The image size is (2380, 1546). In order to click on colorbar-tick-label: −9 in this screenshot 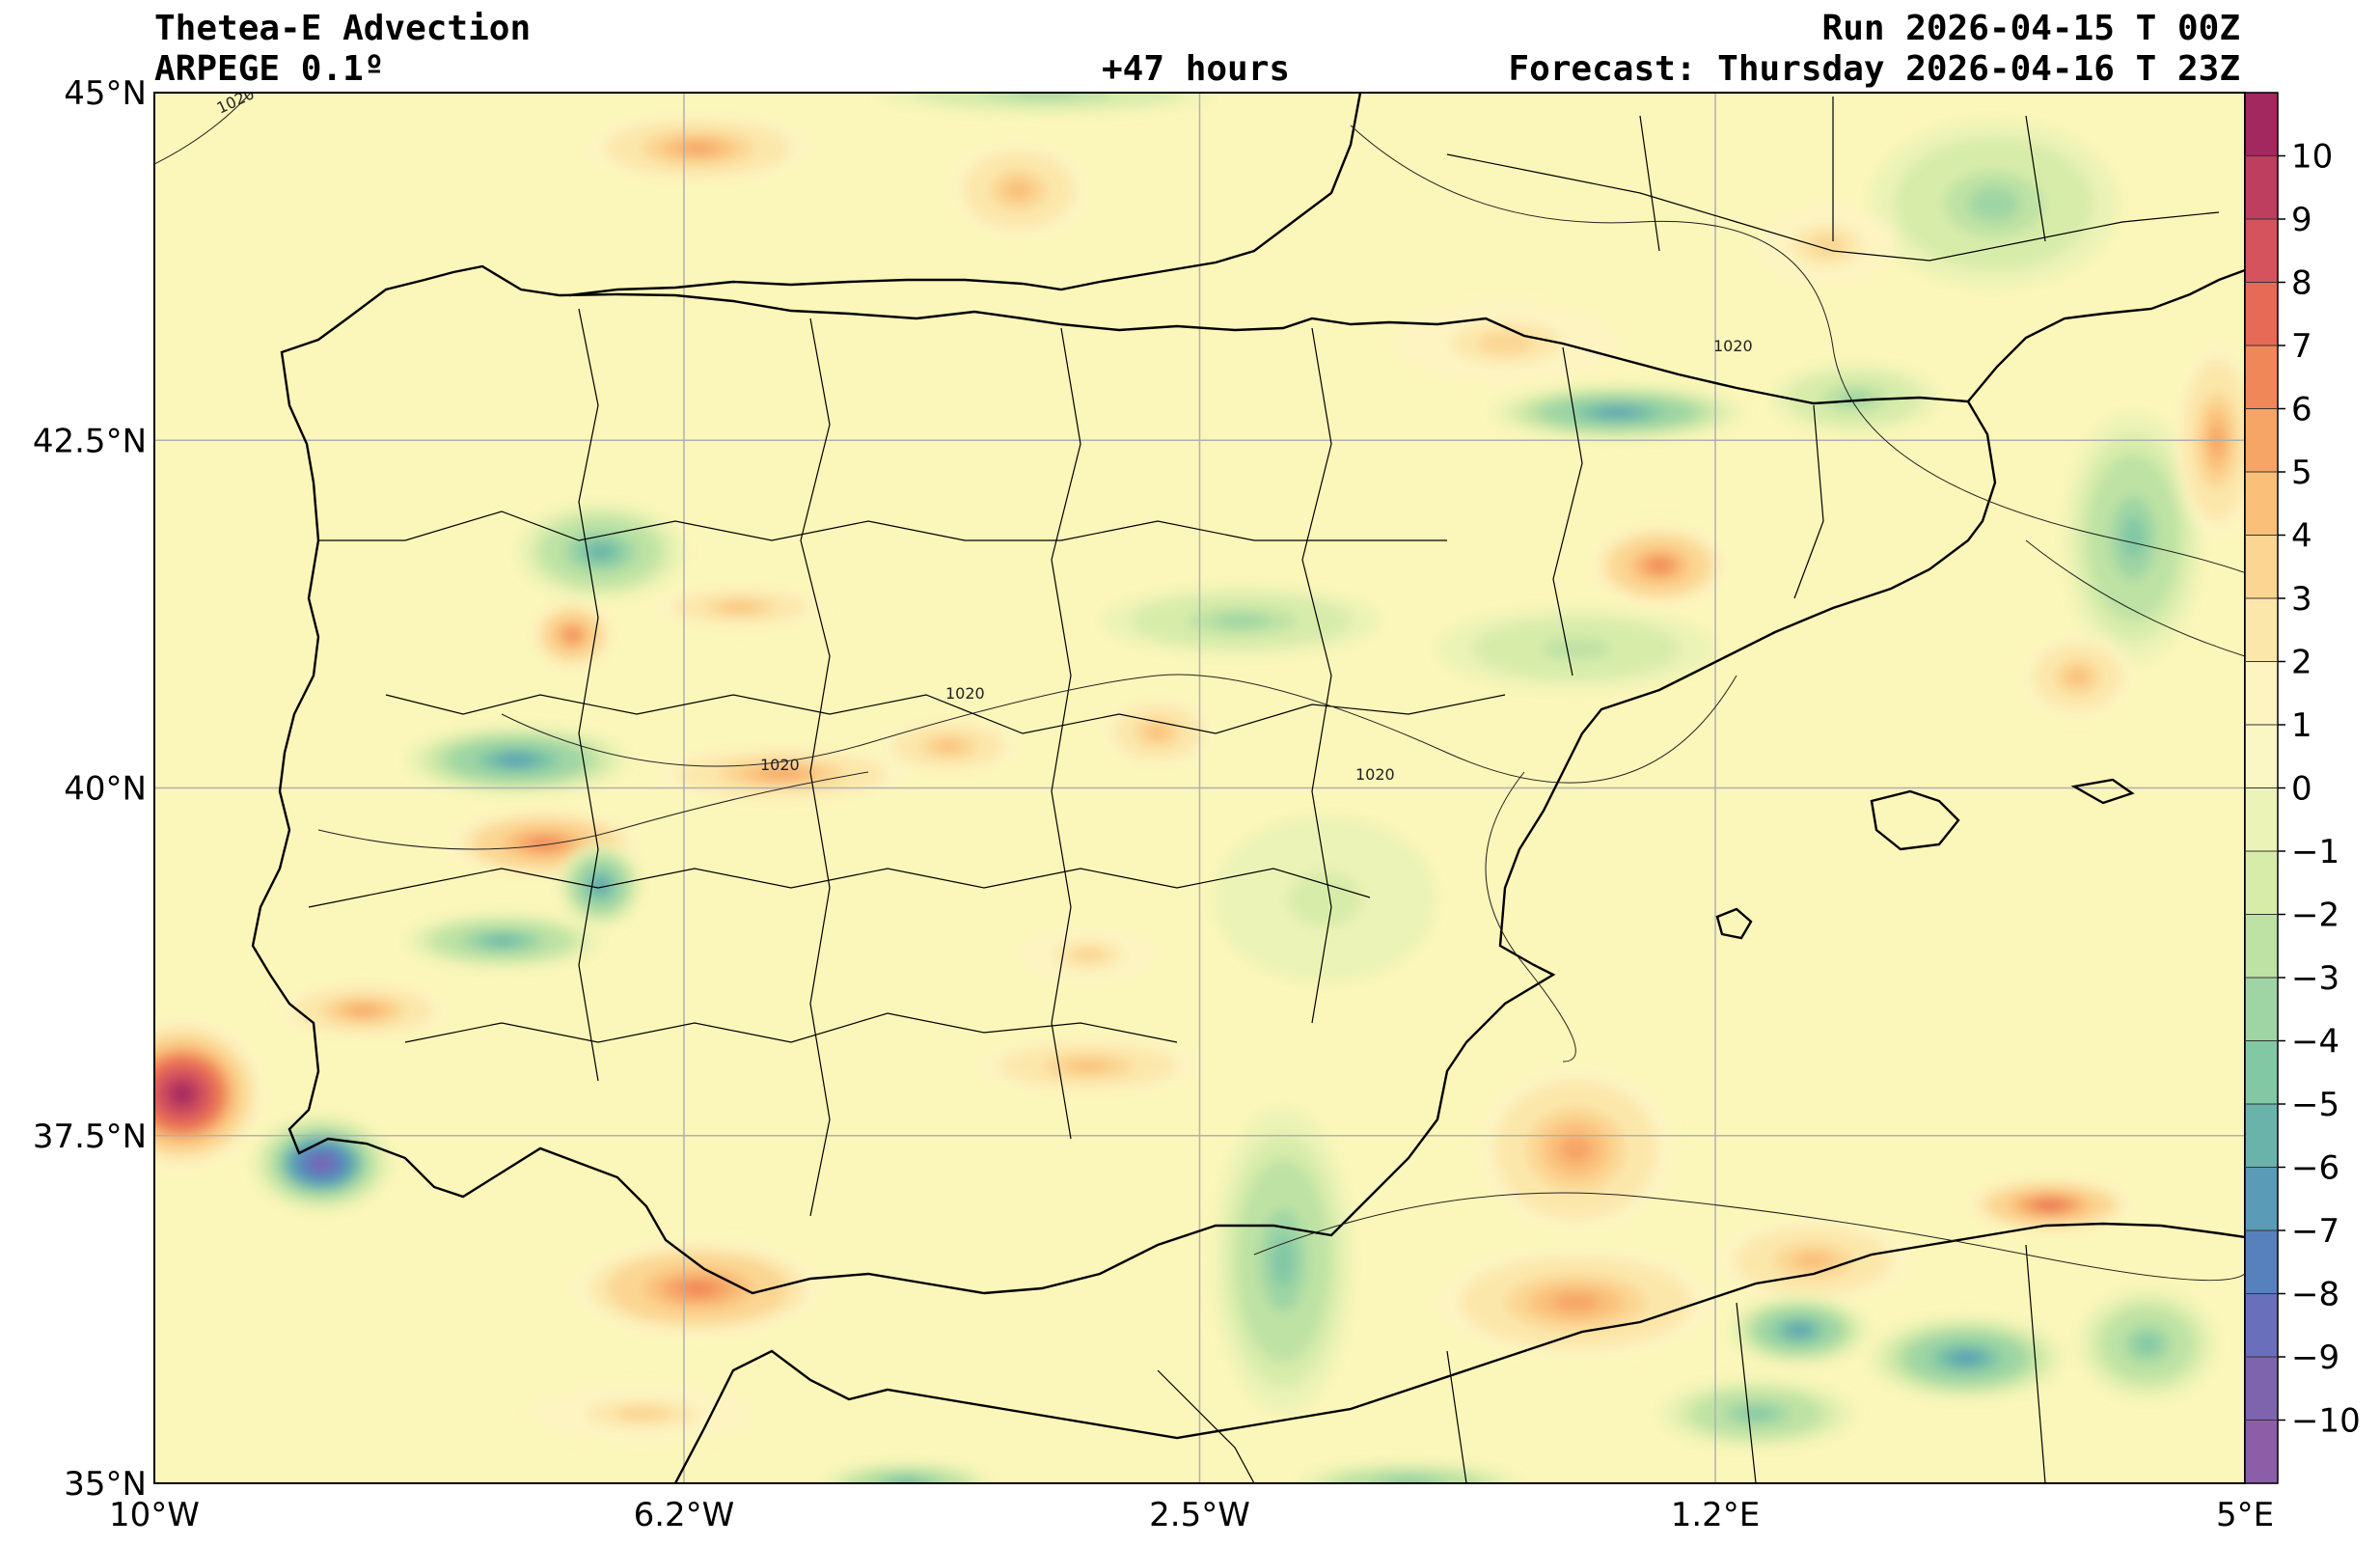, I will do `click(2315, 1358)`.